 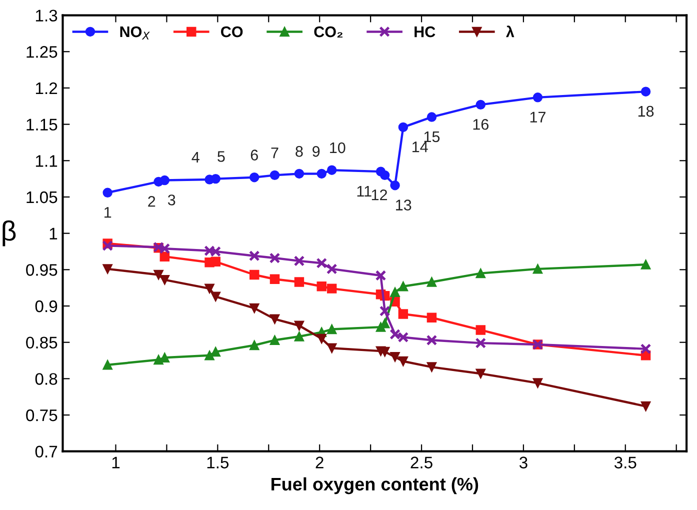 What do you see at coordinates (274, 153) in the screenshot?
I see `annotation: 7` at bounding box center [274, 153].